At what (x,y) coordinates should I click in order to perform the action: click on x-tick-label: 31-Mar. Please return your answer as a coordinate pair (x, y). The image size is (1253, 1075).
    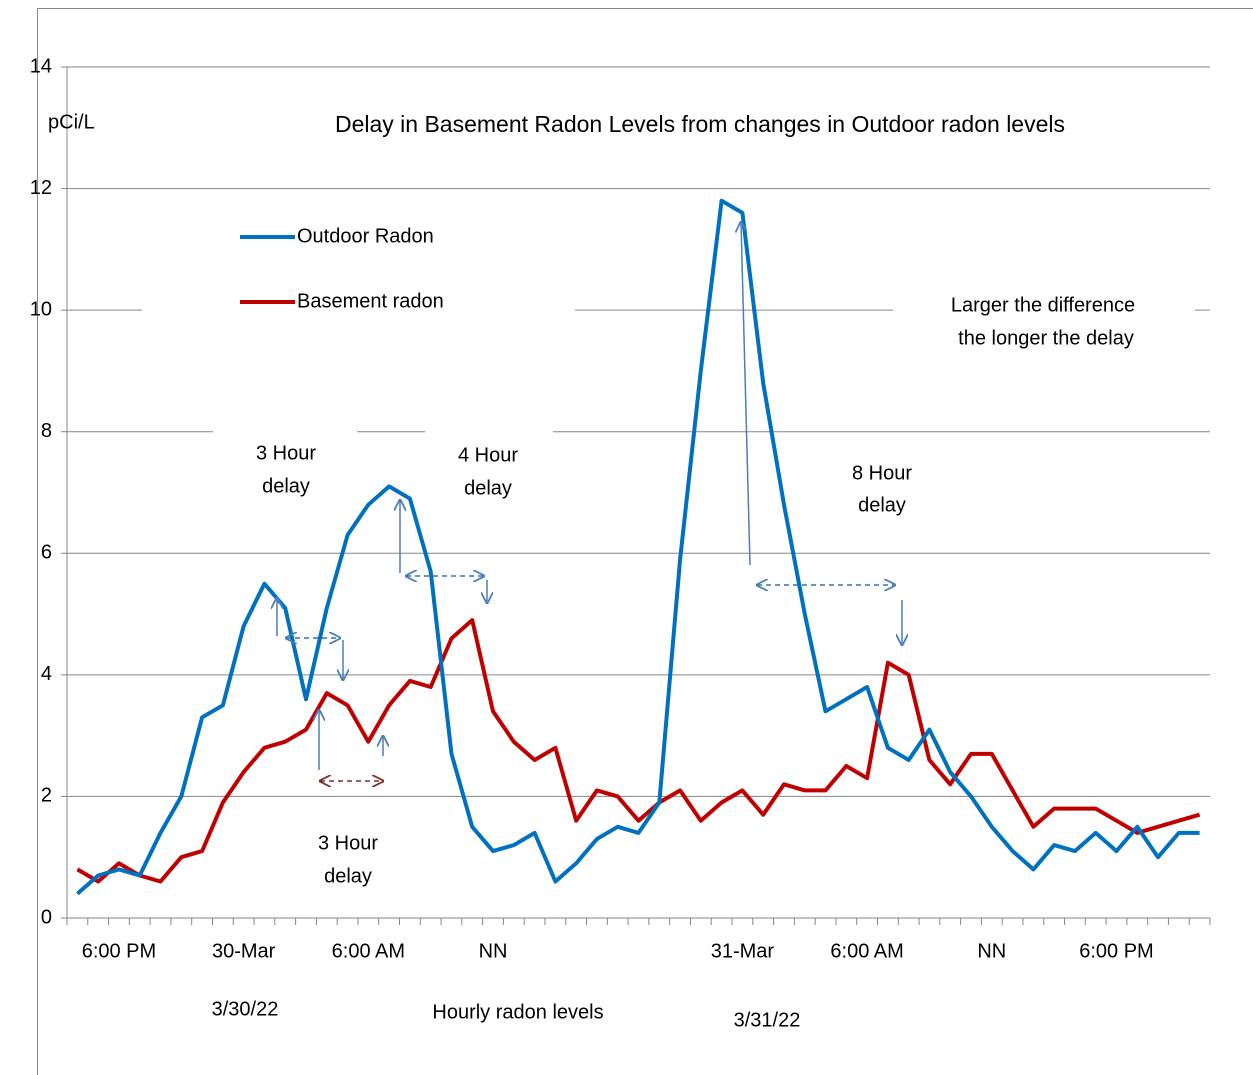
    Looking at the image, I should click on (743, 951).